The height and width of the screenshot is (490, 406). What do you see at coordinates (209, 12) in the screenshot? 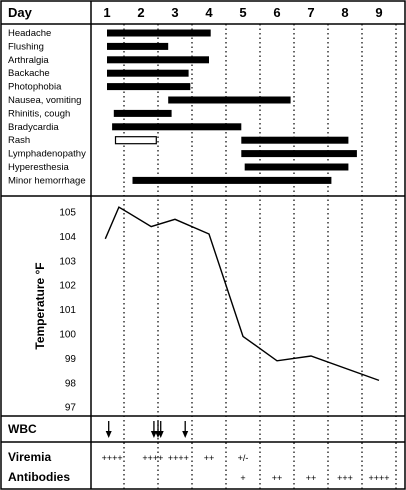
I see `day-number: 4` at bounding box center [209, 12].